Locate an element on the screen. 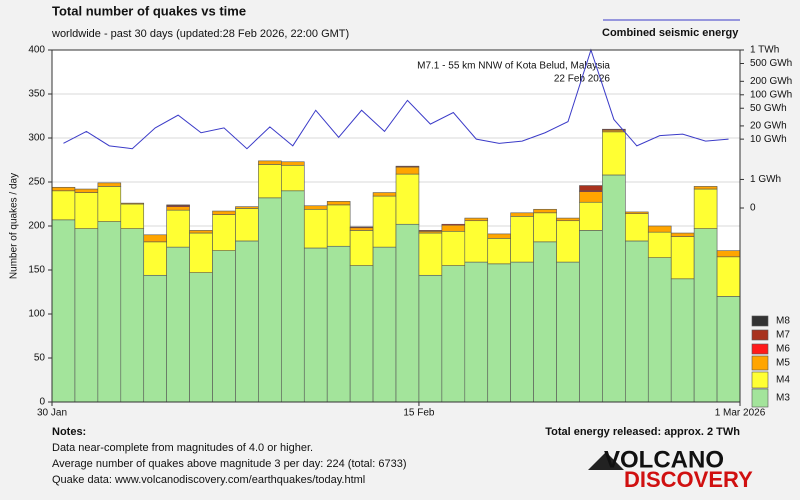 The height and width of the screenshot is (500, 800). legend-label: M7 is located at coordinates (783, 335).